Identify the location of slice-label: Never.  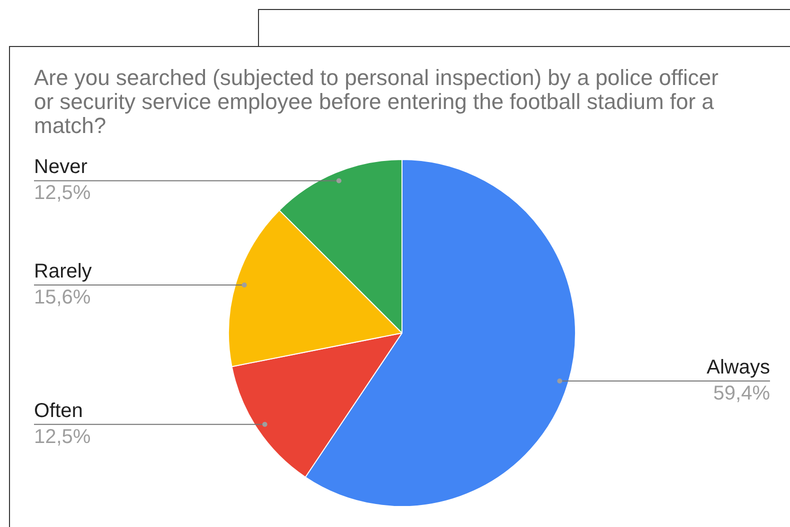
(61, 167).